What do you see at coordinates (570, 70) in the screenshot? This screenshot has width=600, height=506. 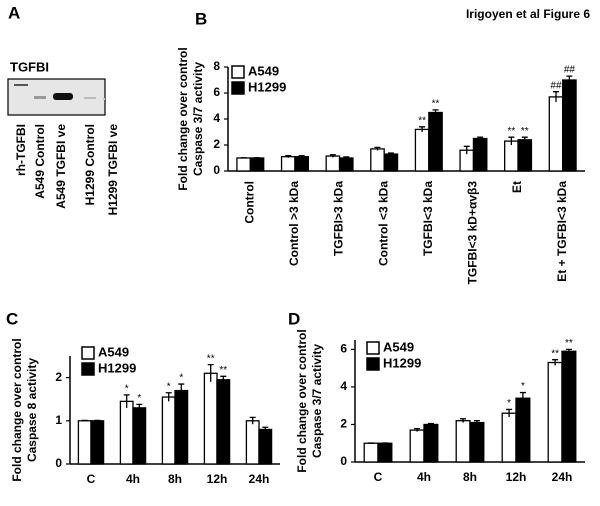 I see `significance-label: ##` at bounding box center [570, 70].